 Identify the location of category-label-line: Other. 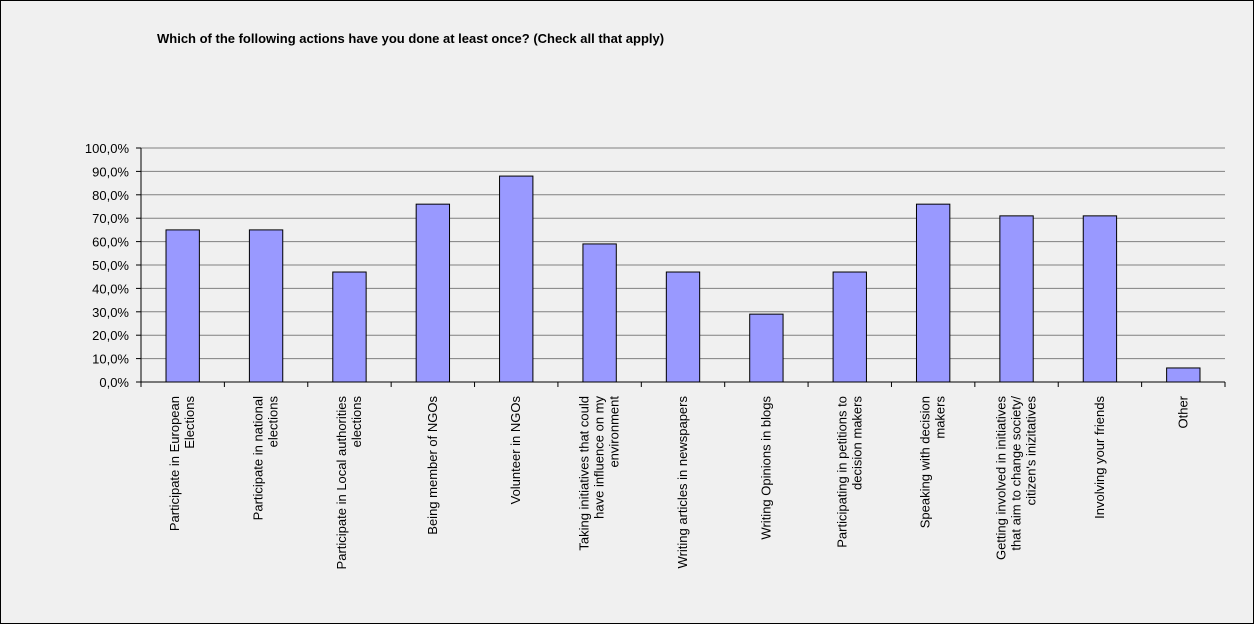
(1182, 411).